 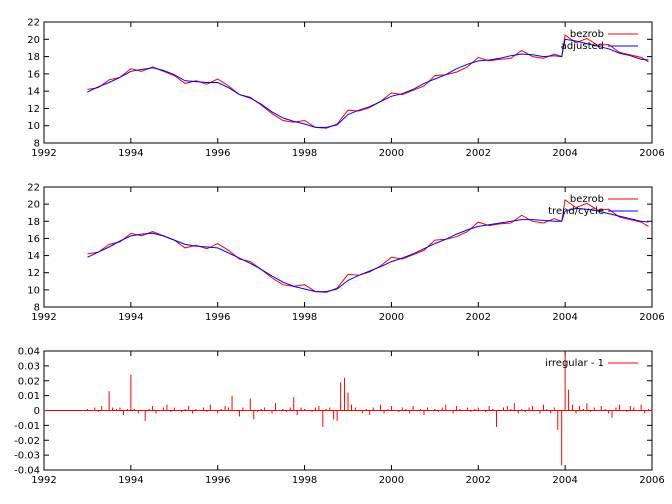 What do you see at coordinates (368, 83) in the screenshot?
I see `series-line-adjusted` at bounding box center [368, 83].